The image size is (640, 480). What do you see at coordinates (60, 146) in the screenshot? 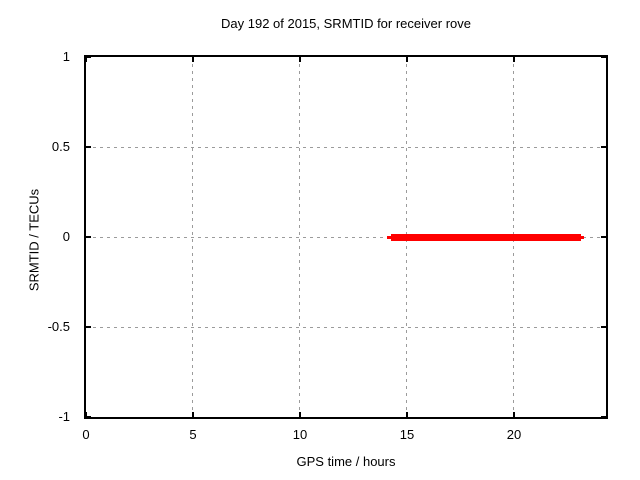
I see `y-tick-label: 0.5` at bounding box center [60, 146].